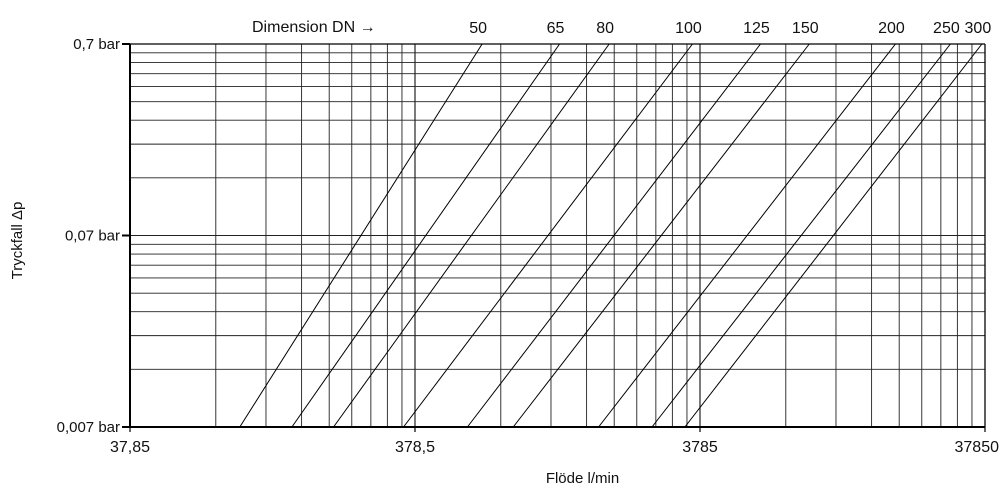  Describe the element at coordinates (478, 28) in the screenshot. I see `series-label-dn-50: 50` at that location.